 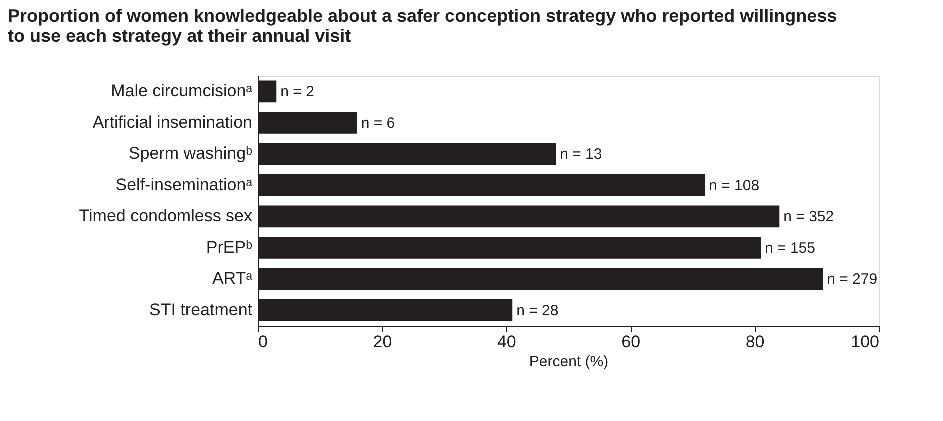 I want to click on y-tick-label: STI treatment, so click(x=201, y=310).